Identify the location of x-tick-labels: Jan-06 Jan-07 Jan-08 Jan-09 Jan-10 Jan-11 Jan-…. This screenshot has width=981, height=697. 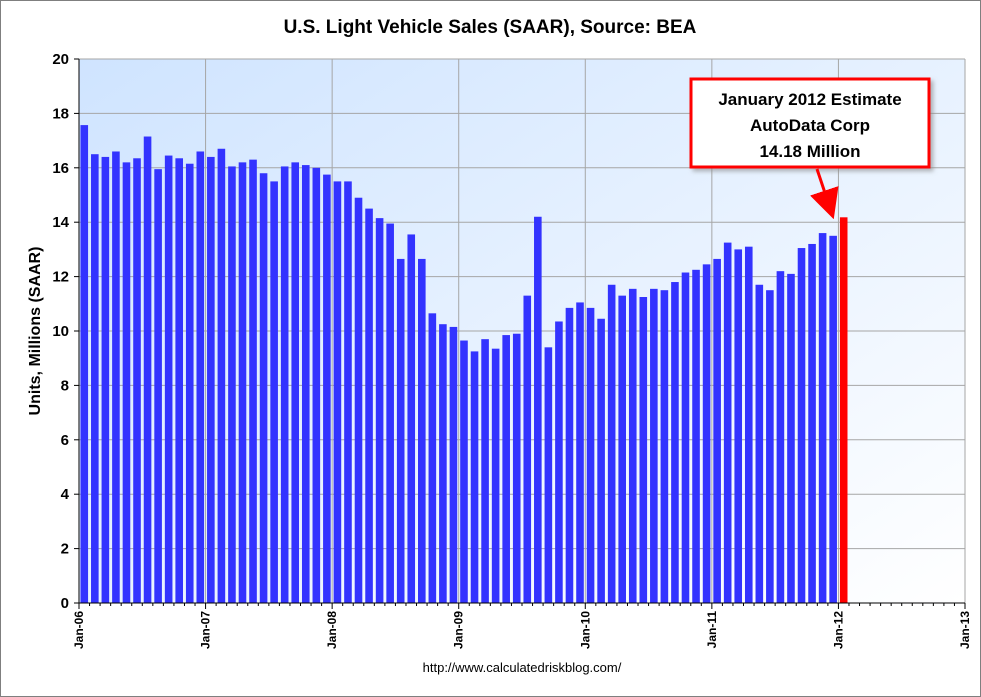
(522, 630).